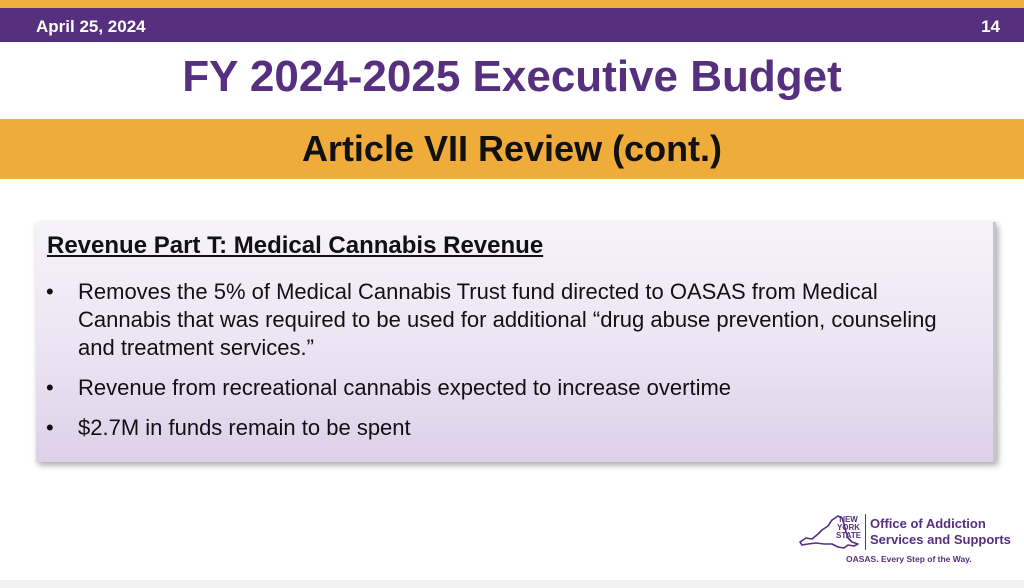 The height and width of the screenshot is (588, 1024). What do you see at coordinates (295, 245) in the screenshot?
I see `content-heading: Revenue Part T: Medical Cannabis Revenue` at bounding box center [295, 245].